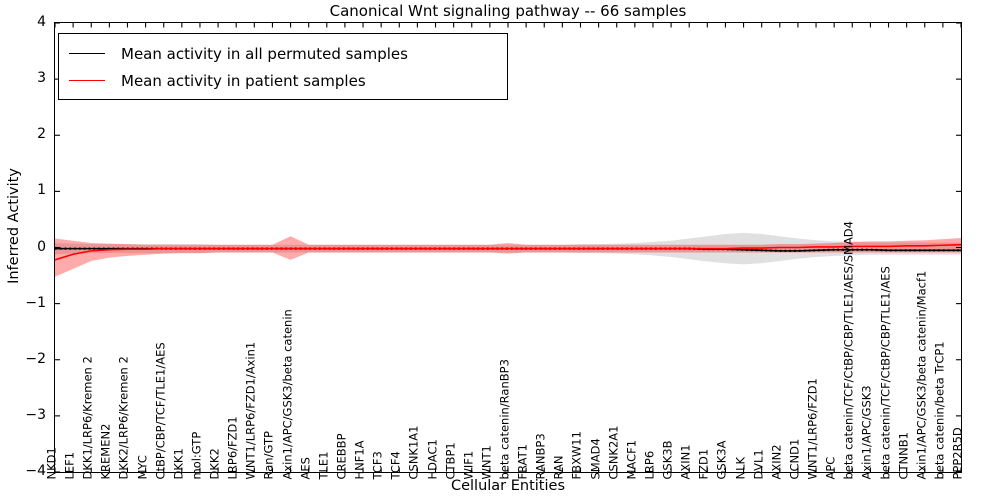 The height and width of the screenshot is (500, 1000). What do you see at coordinates (87, 53) in the screenshot?
I see `legend-swatch-permuted` at bounding box center [87, 53].